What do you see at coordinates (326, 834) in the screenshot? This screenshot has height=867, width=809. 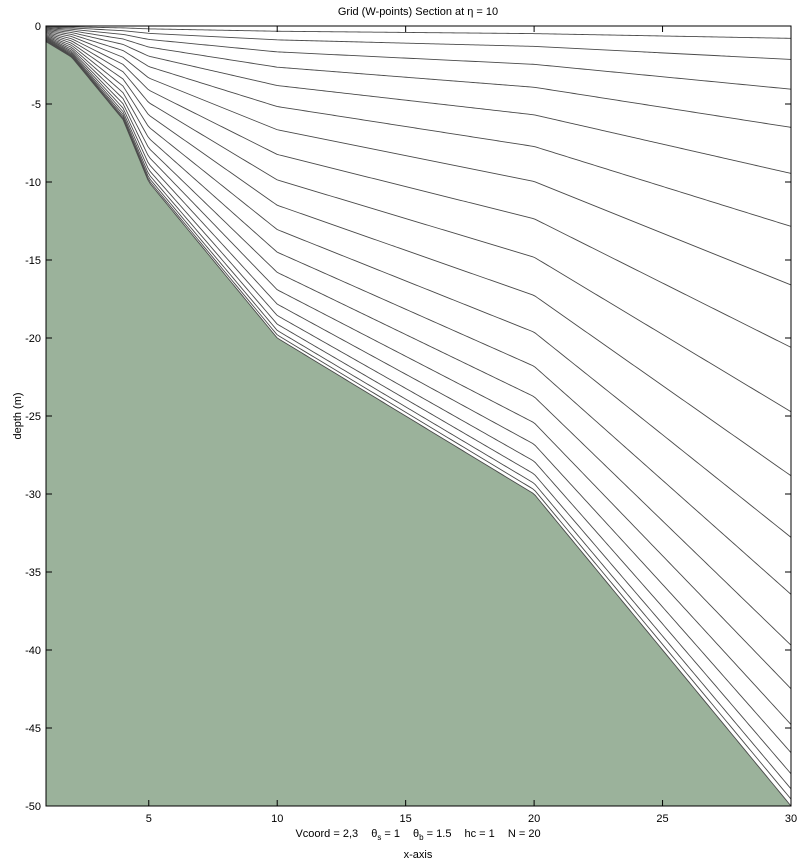 I see `footer-vcoord: Vcoord = 2,3` at bounding box center [326, 834].